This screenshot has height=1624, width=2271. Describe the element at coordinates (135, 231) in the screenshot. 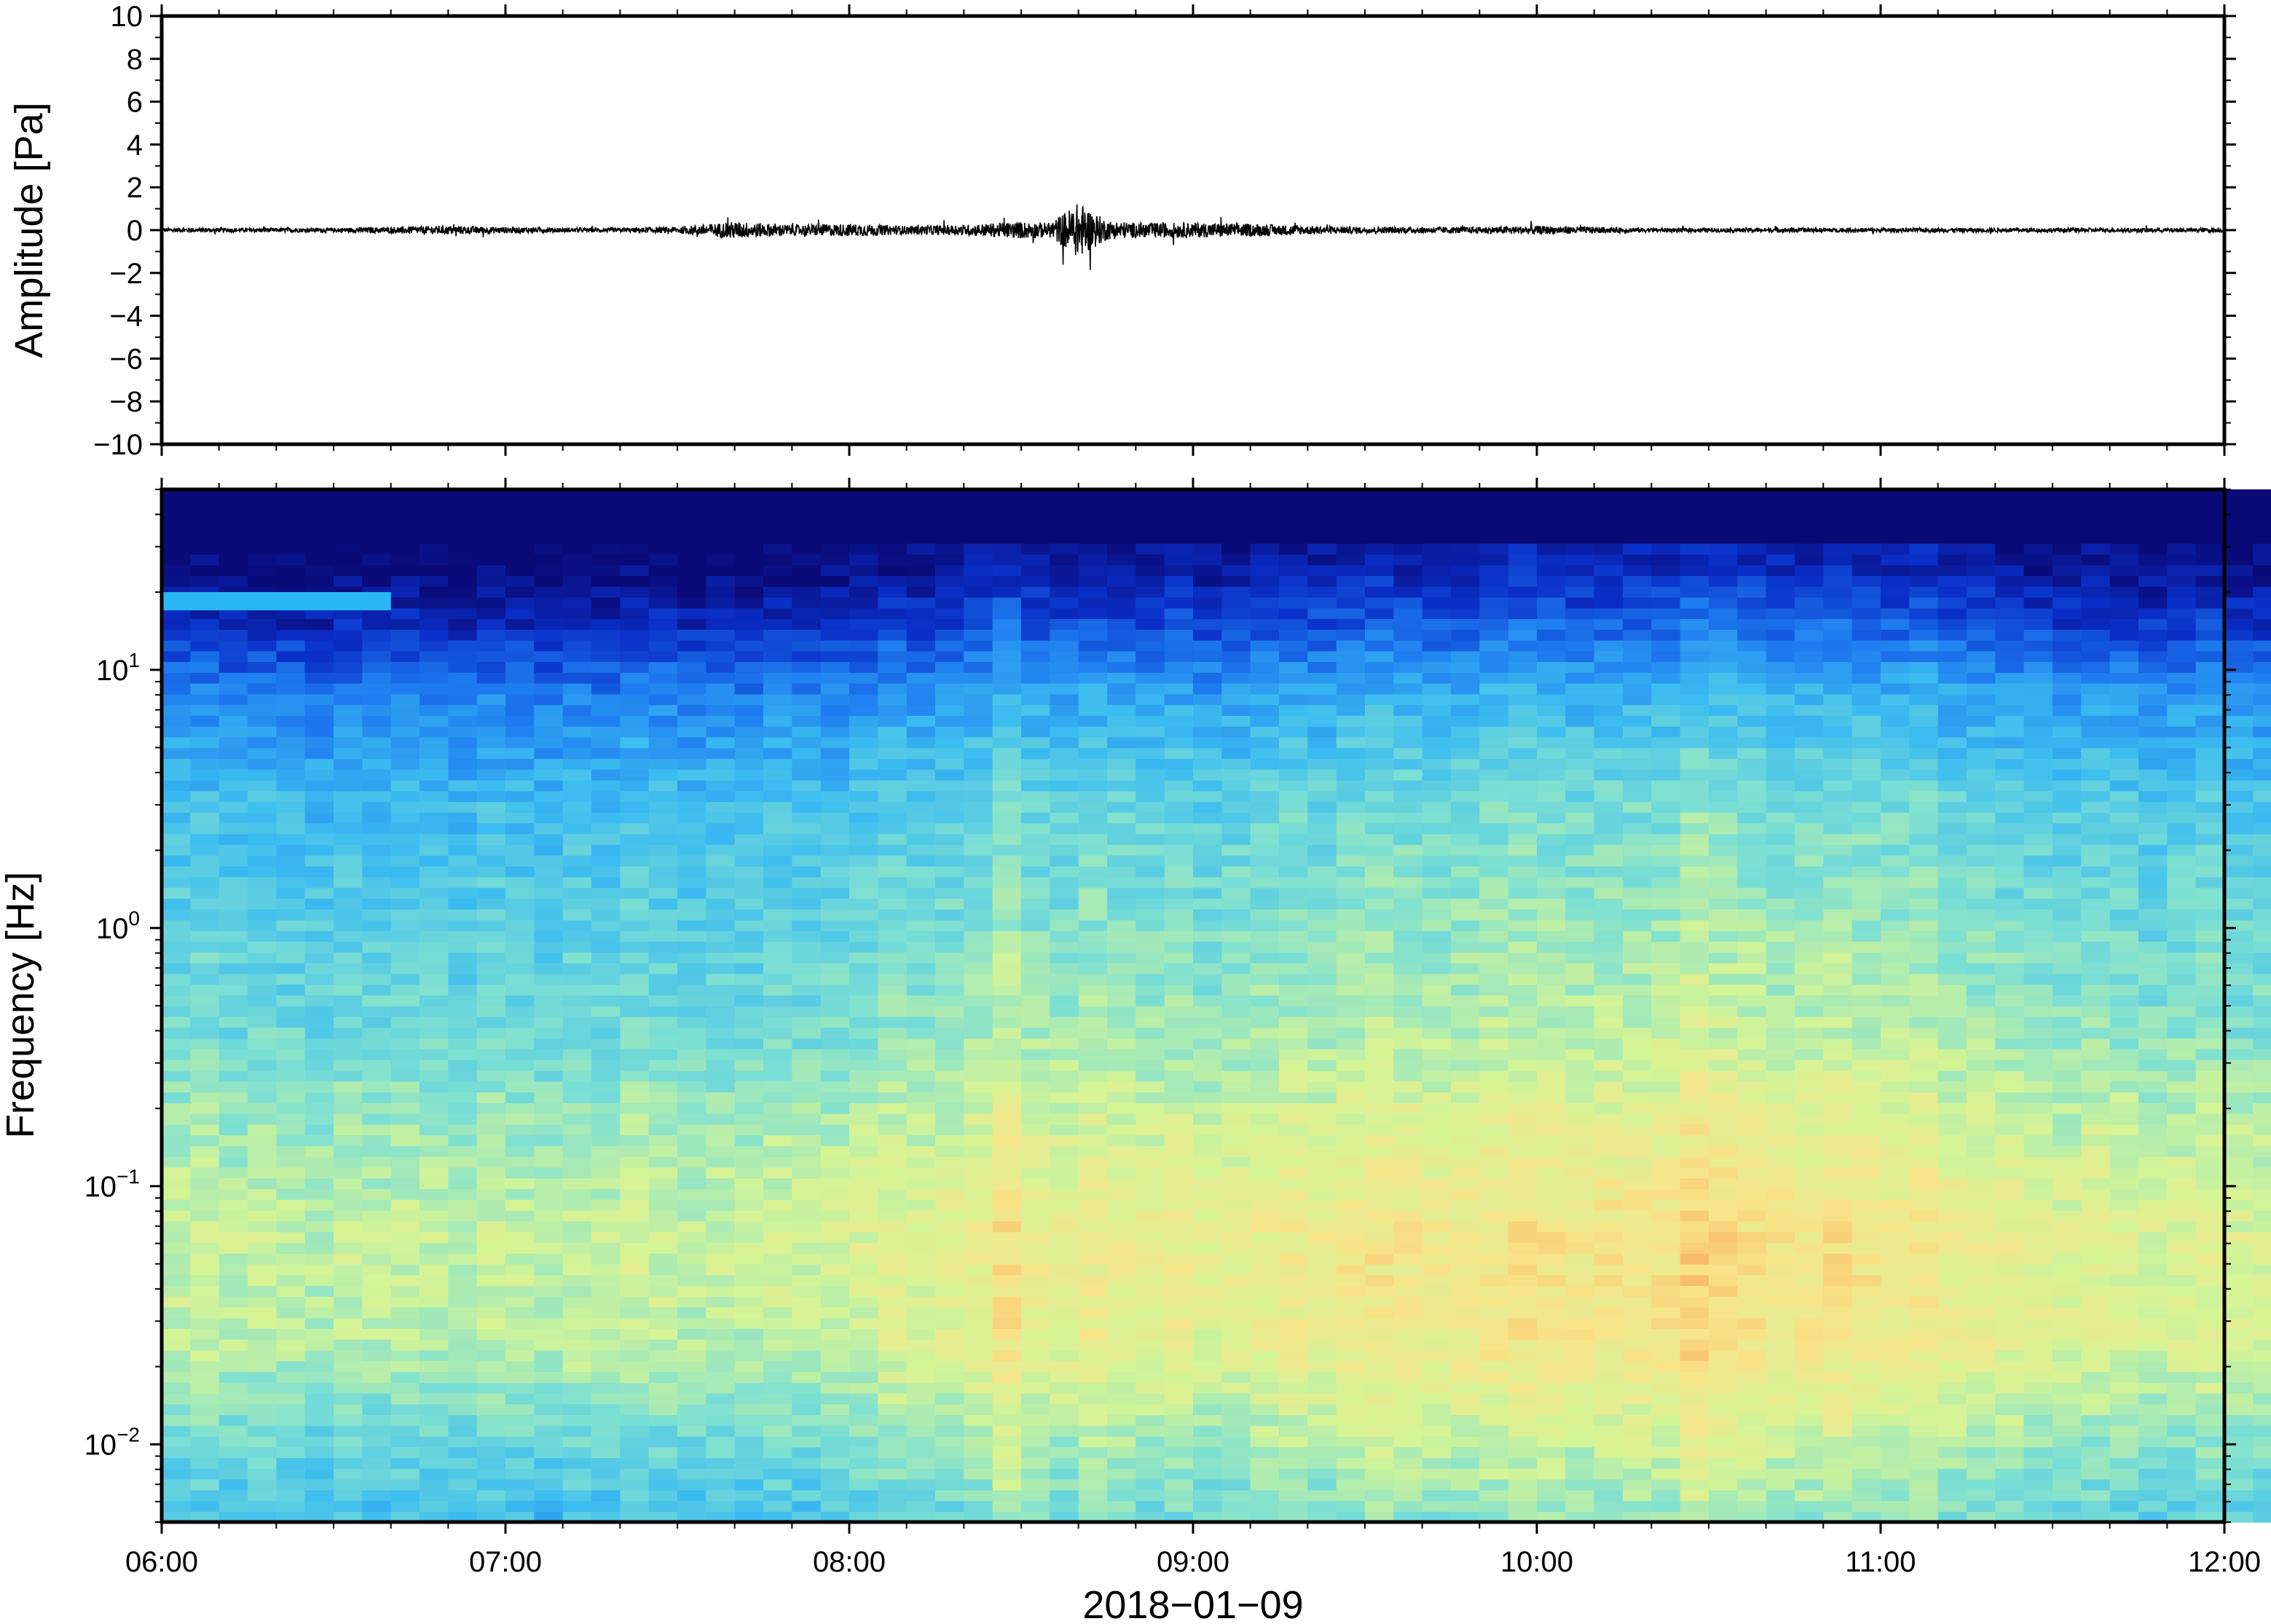

I see `waveform-ytick-label: 0` at that location.